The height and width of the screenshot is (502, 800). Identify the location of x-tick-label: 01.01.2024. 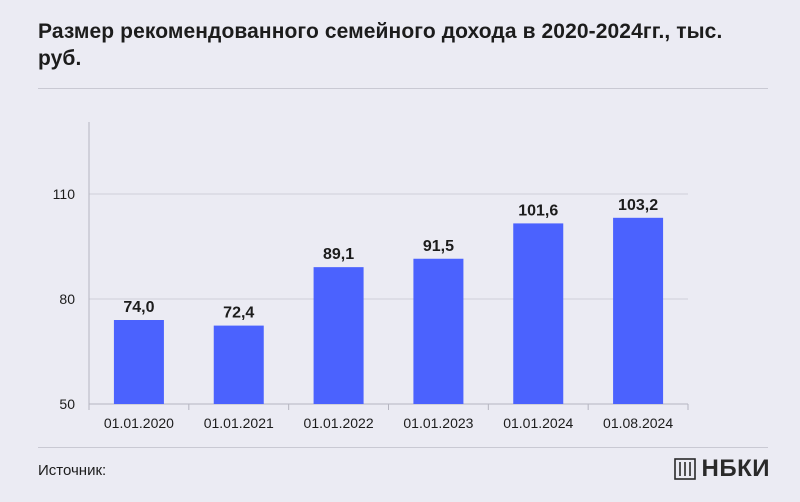
(538, 423).